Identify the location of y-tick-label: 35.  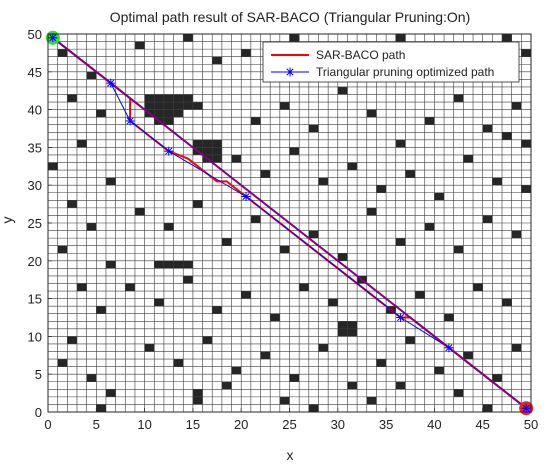
(35, 147).